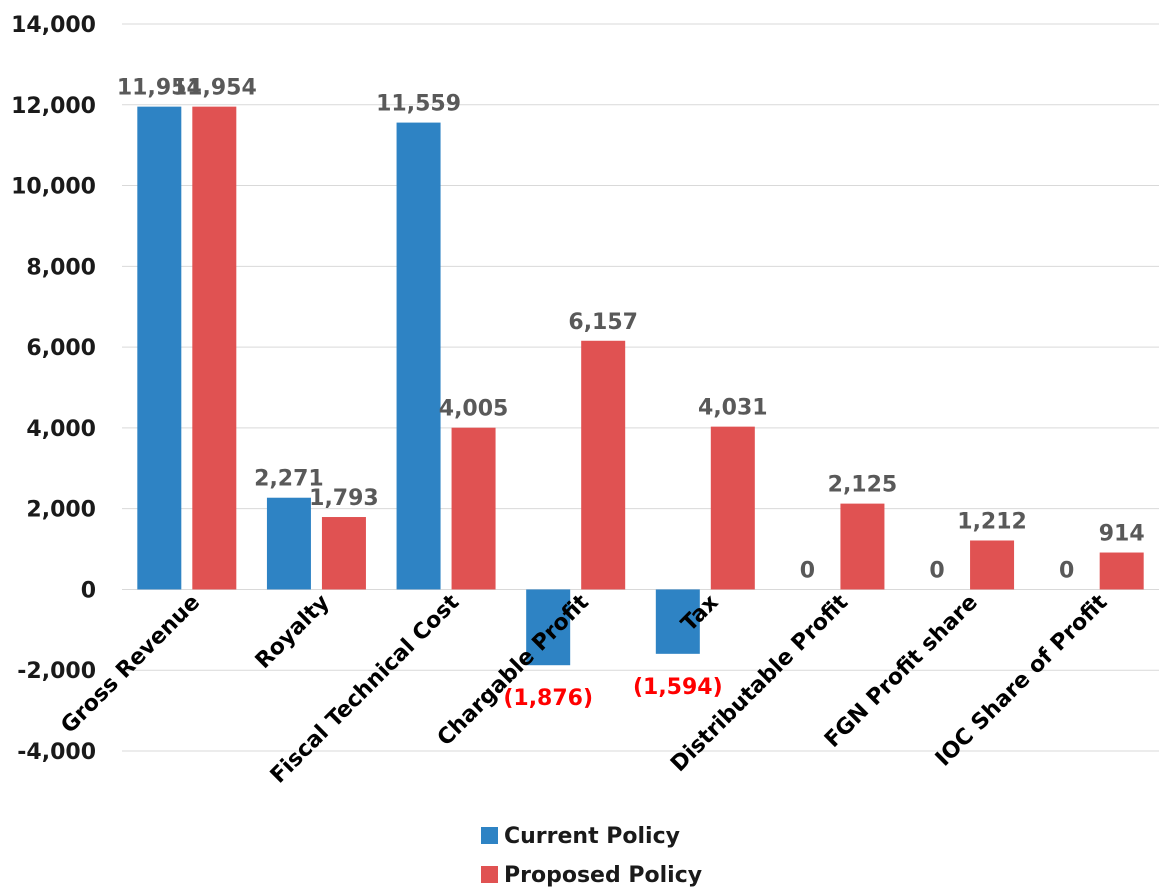  I want to click on data-label: 2,125, so click(863, 485).